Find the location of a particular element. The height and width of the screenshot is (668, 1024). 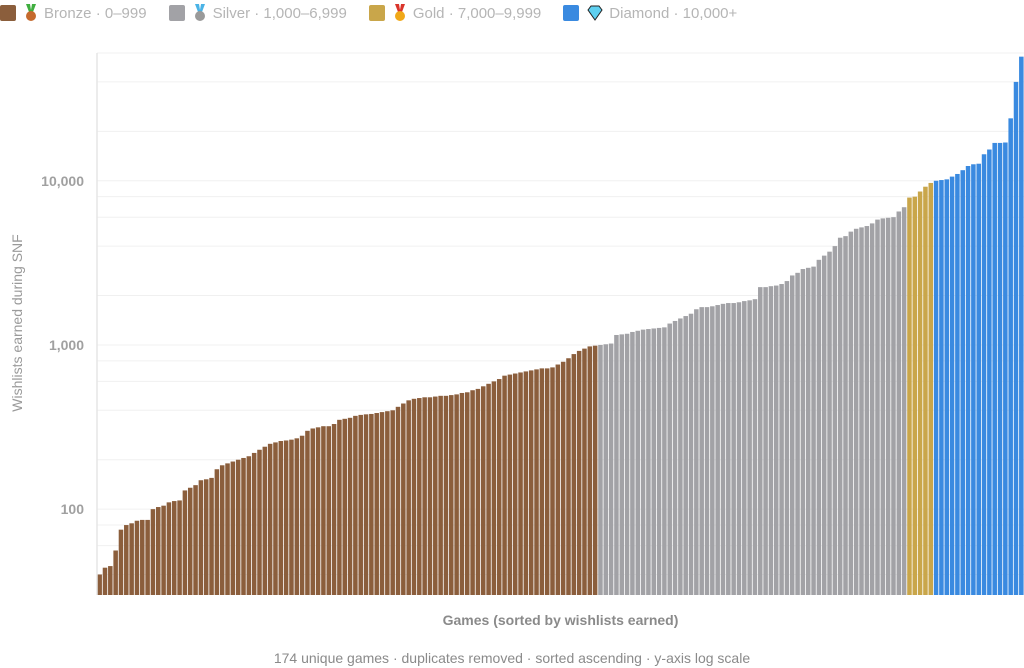

legend-item-silver: Silver · 1,000–6,999 is located at coordinates (257, 13).